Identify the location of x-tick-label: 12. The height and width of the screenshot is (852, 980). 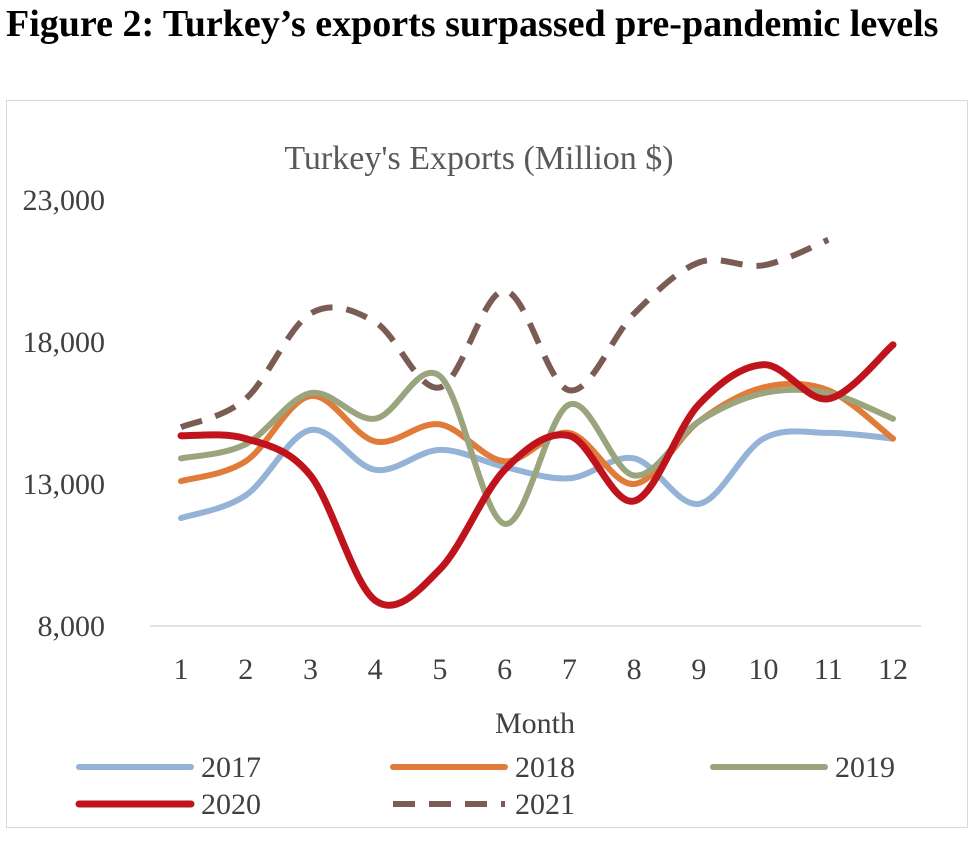
(893, 669).